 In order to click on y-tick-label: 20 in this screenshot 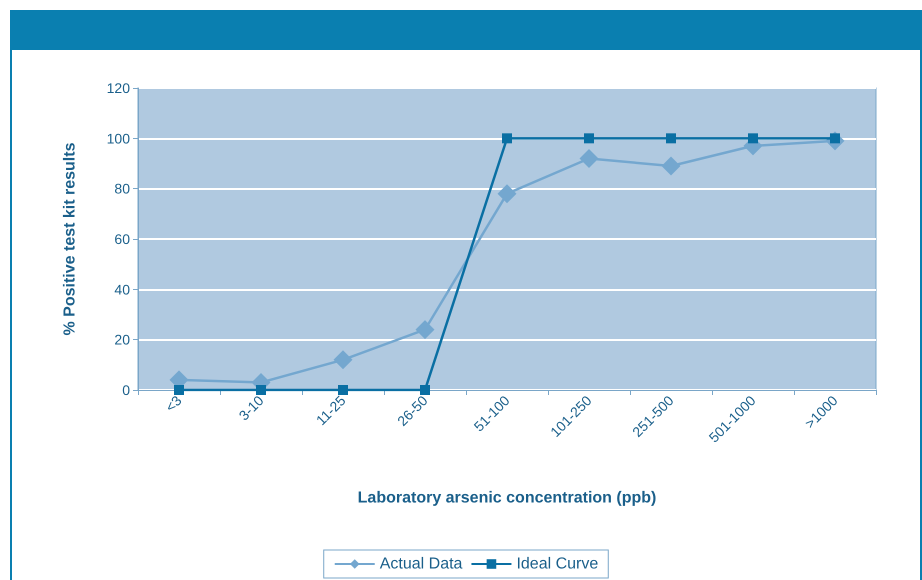, I will do `click(122, 340)`.